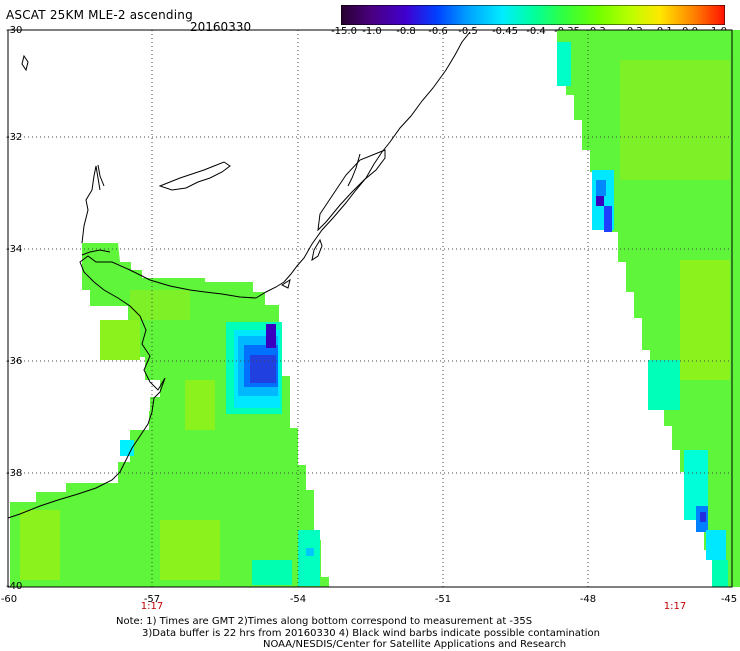 The width and height of the screenshot is (740, 651). What do you see at coordinates (271, 336) in the screenshot?
I see `violet-cells` at bounding box center [271, 336].